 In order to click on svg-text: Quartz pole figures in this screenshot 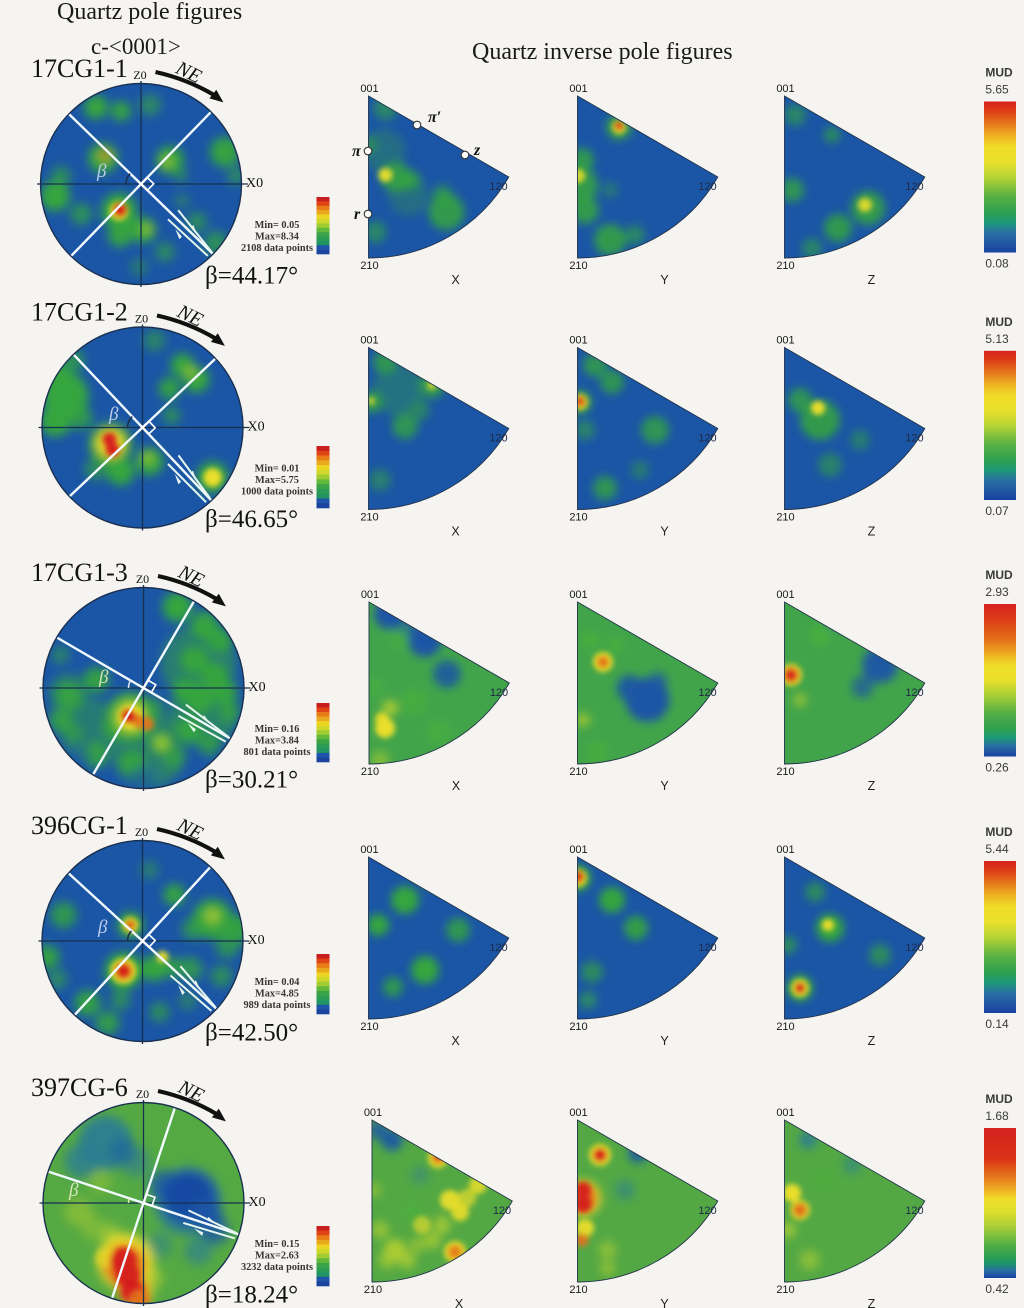, I will do `click(149, 12)`.